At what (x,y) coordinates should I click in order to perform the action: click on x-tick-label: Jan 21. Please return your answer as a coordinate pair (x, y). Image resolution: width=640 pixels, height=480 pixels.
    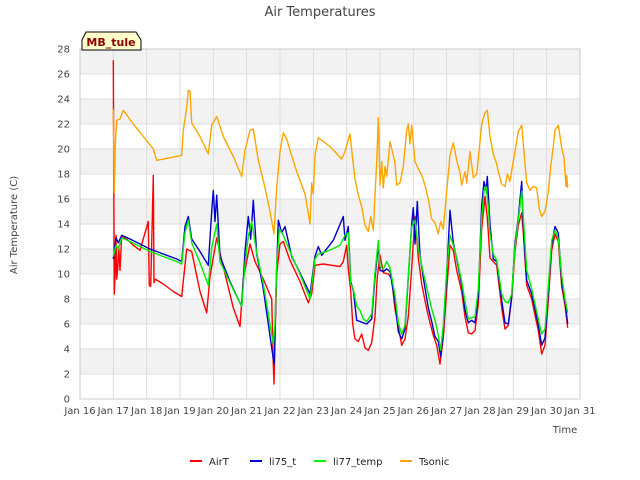
    Looking at the image, I should click on (246, 411).